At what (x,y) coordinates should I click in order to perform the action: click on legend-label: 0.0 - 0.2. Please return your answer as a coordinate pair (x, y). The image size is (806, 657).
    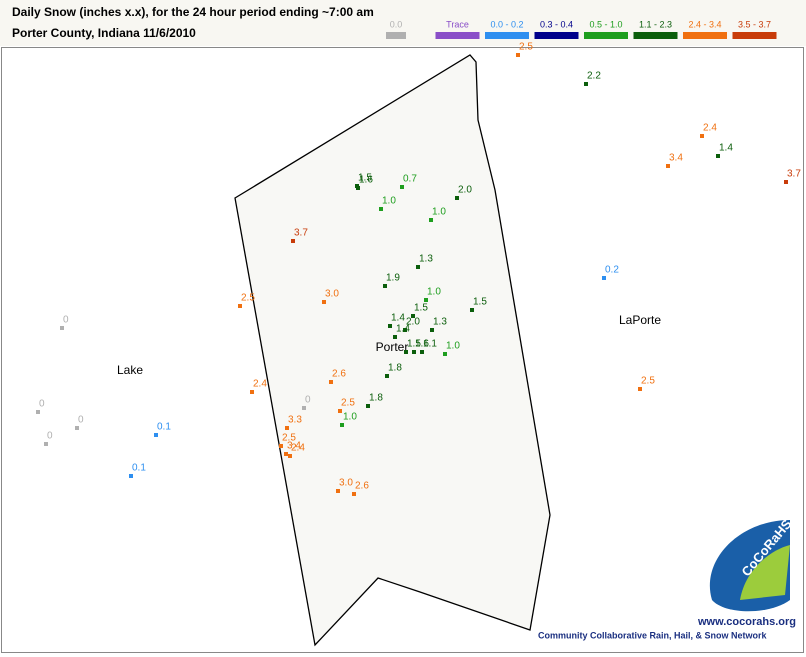
    Looking at the image, I should click on (506, 24).